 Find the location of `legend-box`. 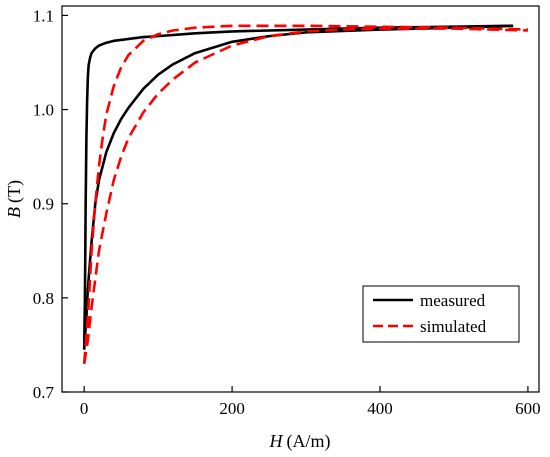

legend-box is located at coordinates (441, 314).